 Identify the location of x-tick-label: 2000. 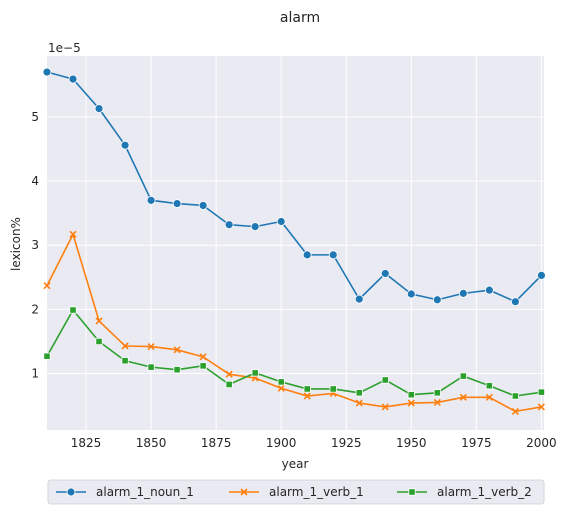
(541, 443).